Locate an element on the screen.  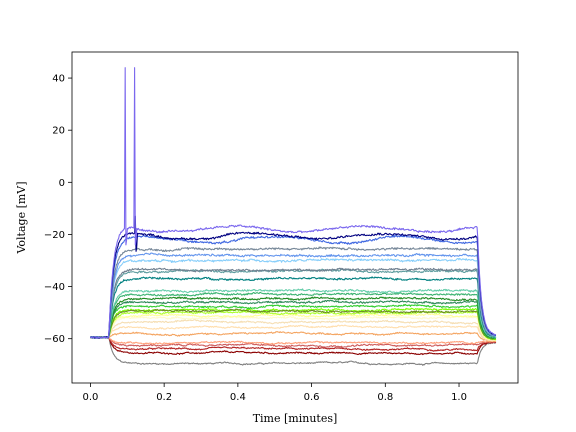
y-tick-label: −40 is located at coordinates (54, 287).